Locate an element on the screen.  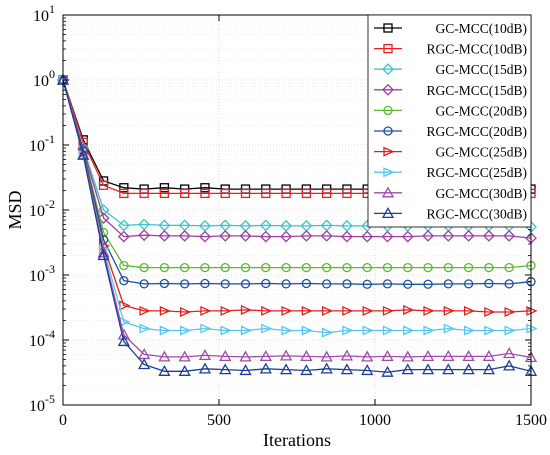
legend-item: GC-MCC(20dB) is located at coordinates (450, 110).